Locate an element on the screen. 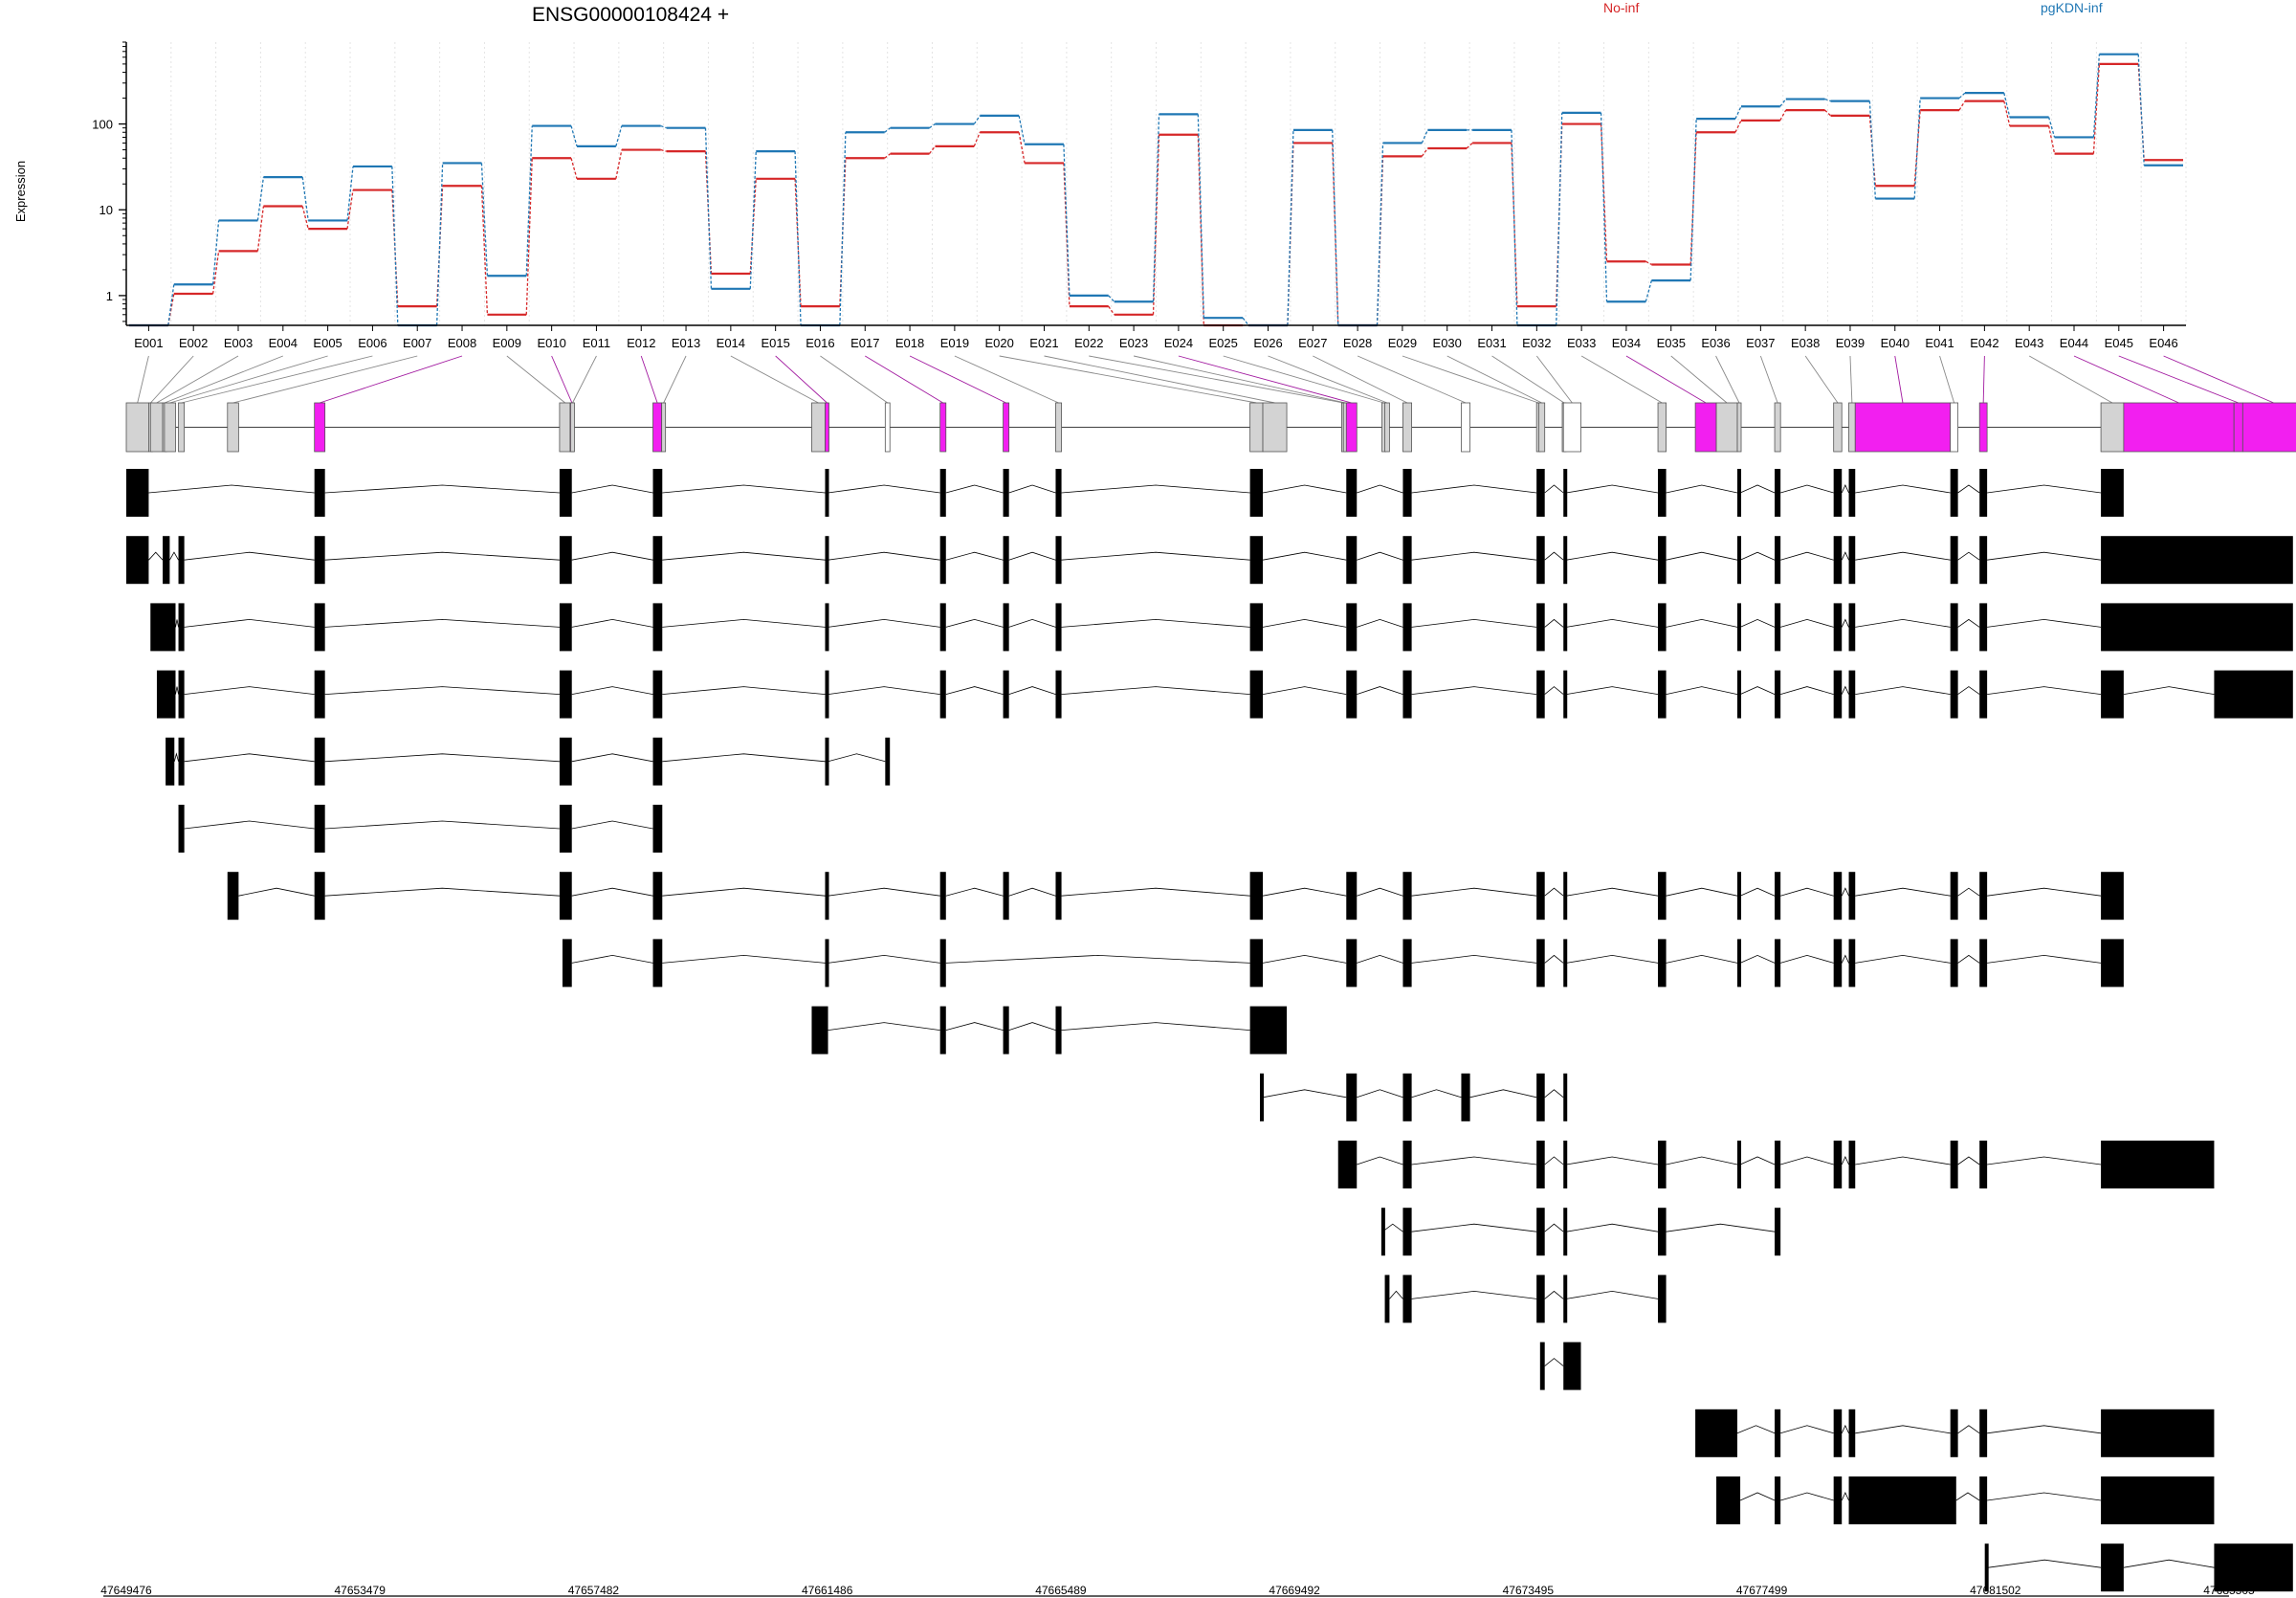 This screenshot has height=1598, width=2296. exon-label: E041 is located at coordinates (1939, 343).